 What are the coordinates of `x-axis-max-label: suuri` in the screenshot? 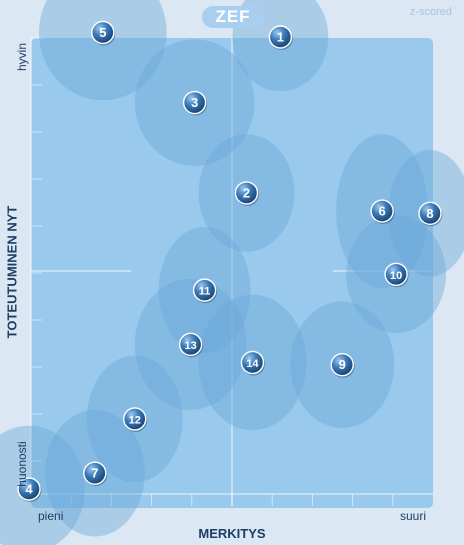 It's located at (413, 516).